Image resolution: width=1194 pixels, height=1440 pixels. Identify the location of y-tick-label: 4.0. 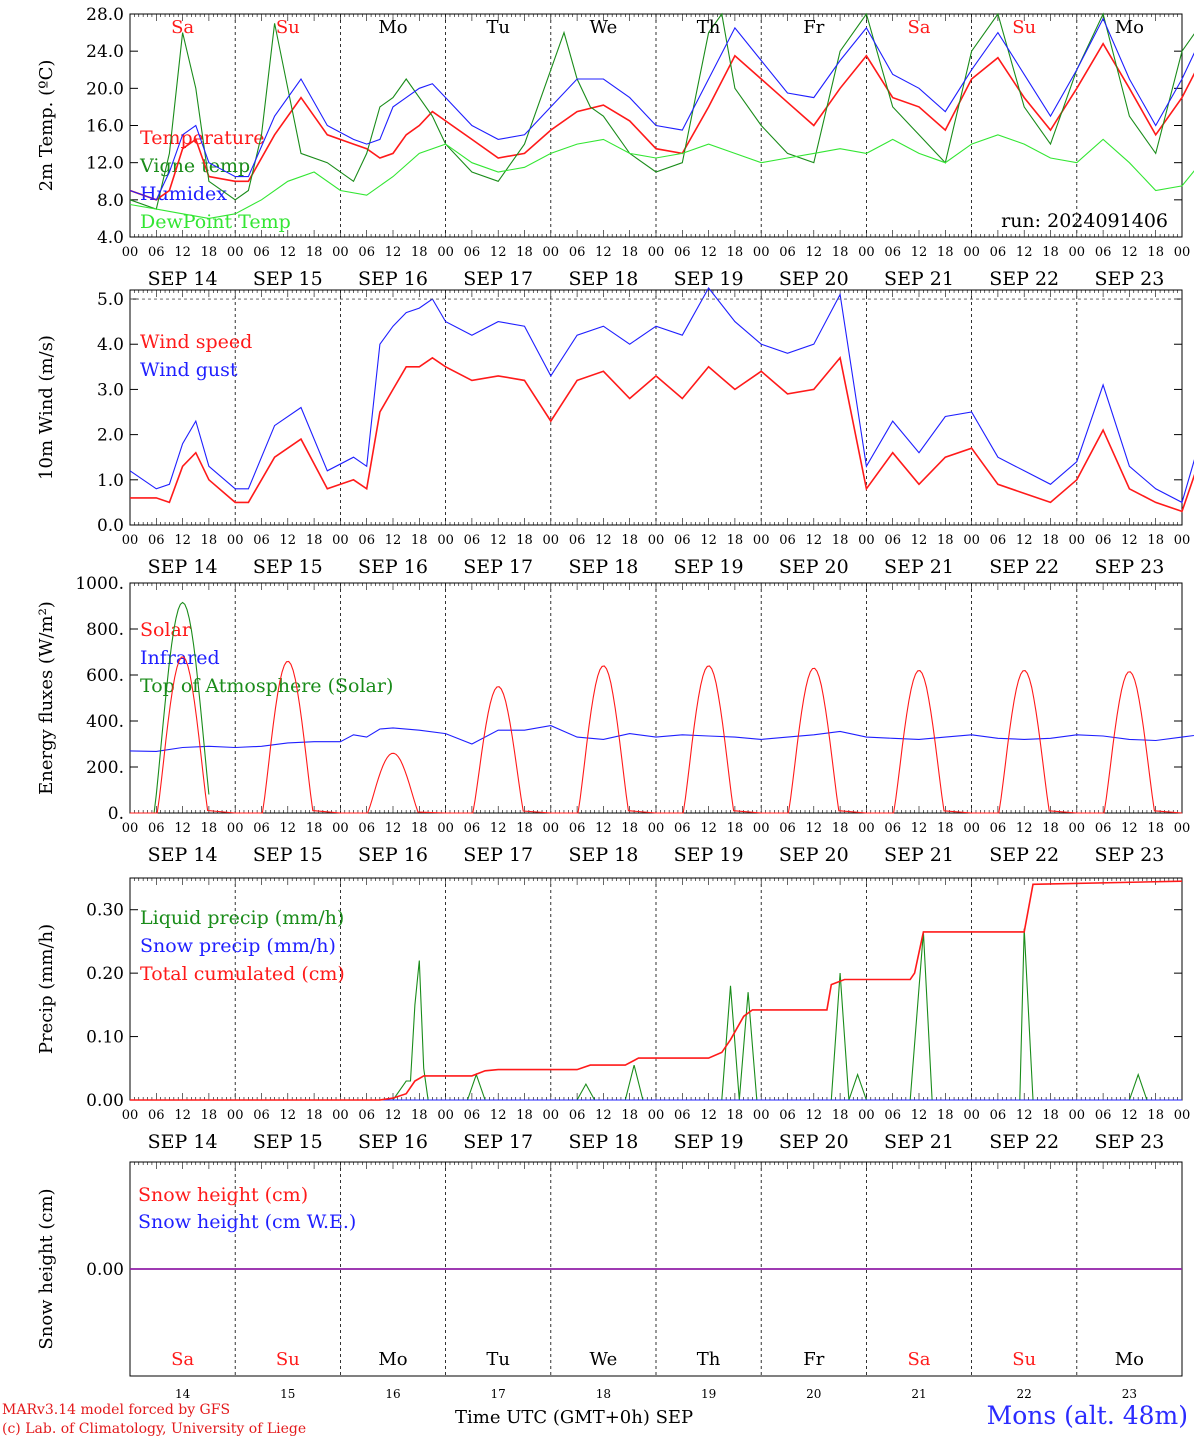
(110, 345).